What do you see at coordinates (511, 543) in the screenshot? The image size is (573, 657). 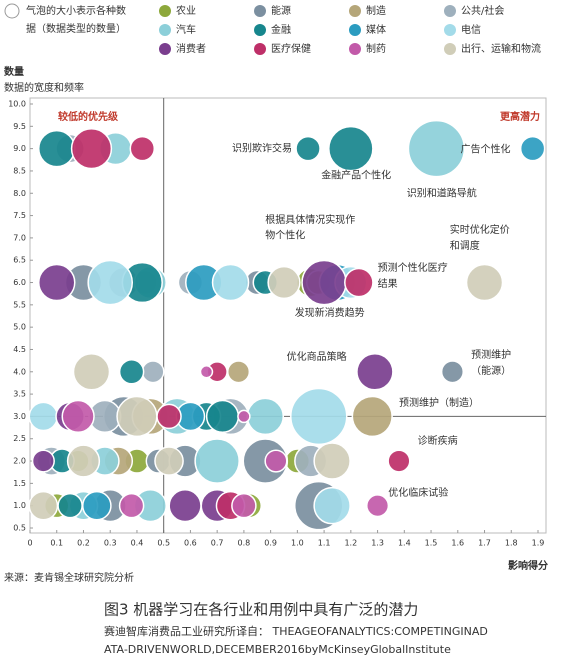 I see `x-tick-label: 1.8` at bounding box center [511, 543].